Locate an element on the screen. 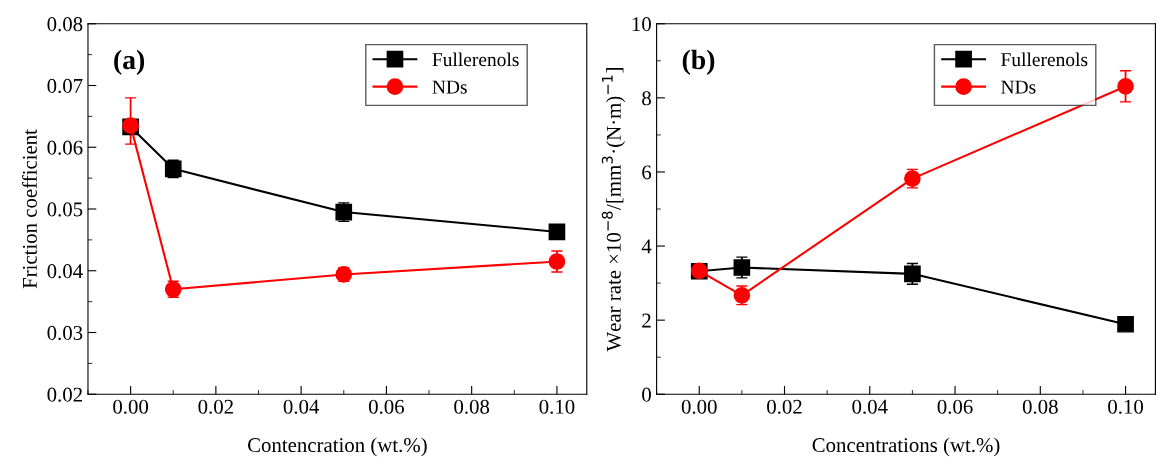  x-axis-title: Contencration (wt.%) is located at coordinates (337, 447).